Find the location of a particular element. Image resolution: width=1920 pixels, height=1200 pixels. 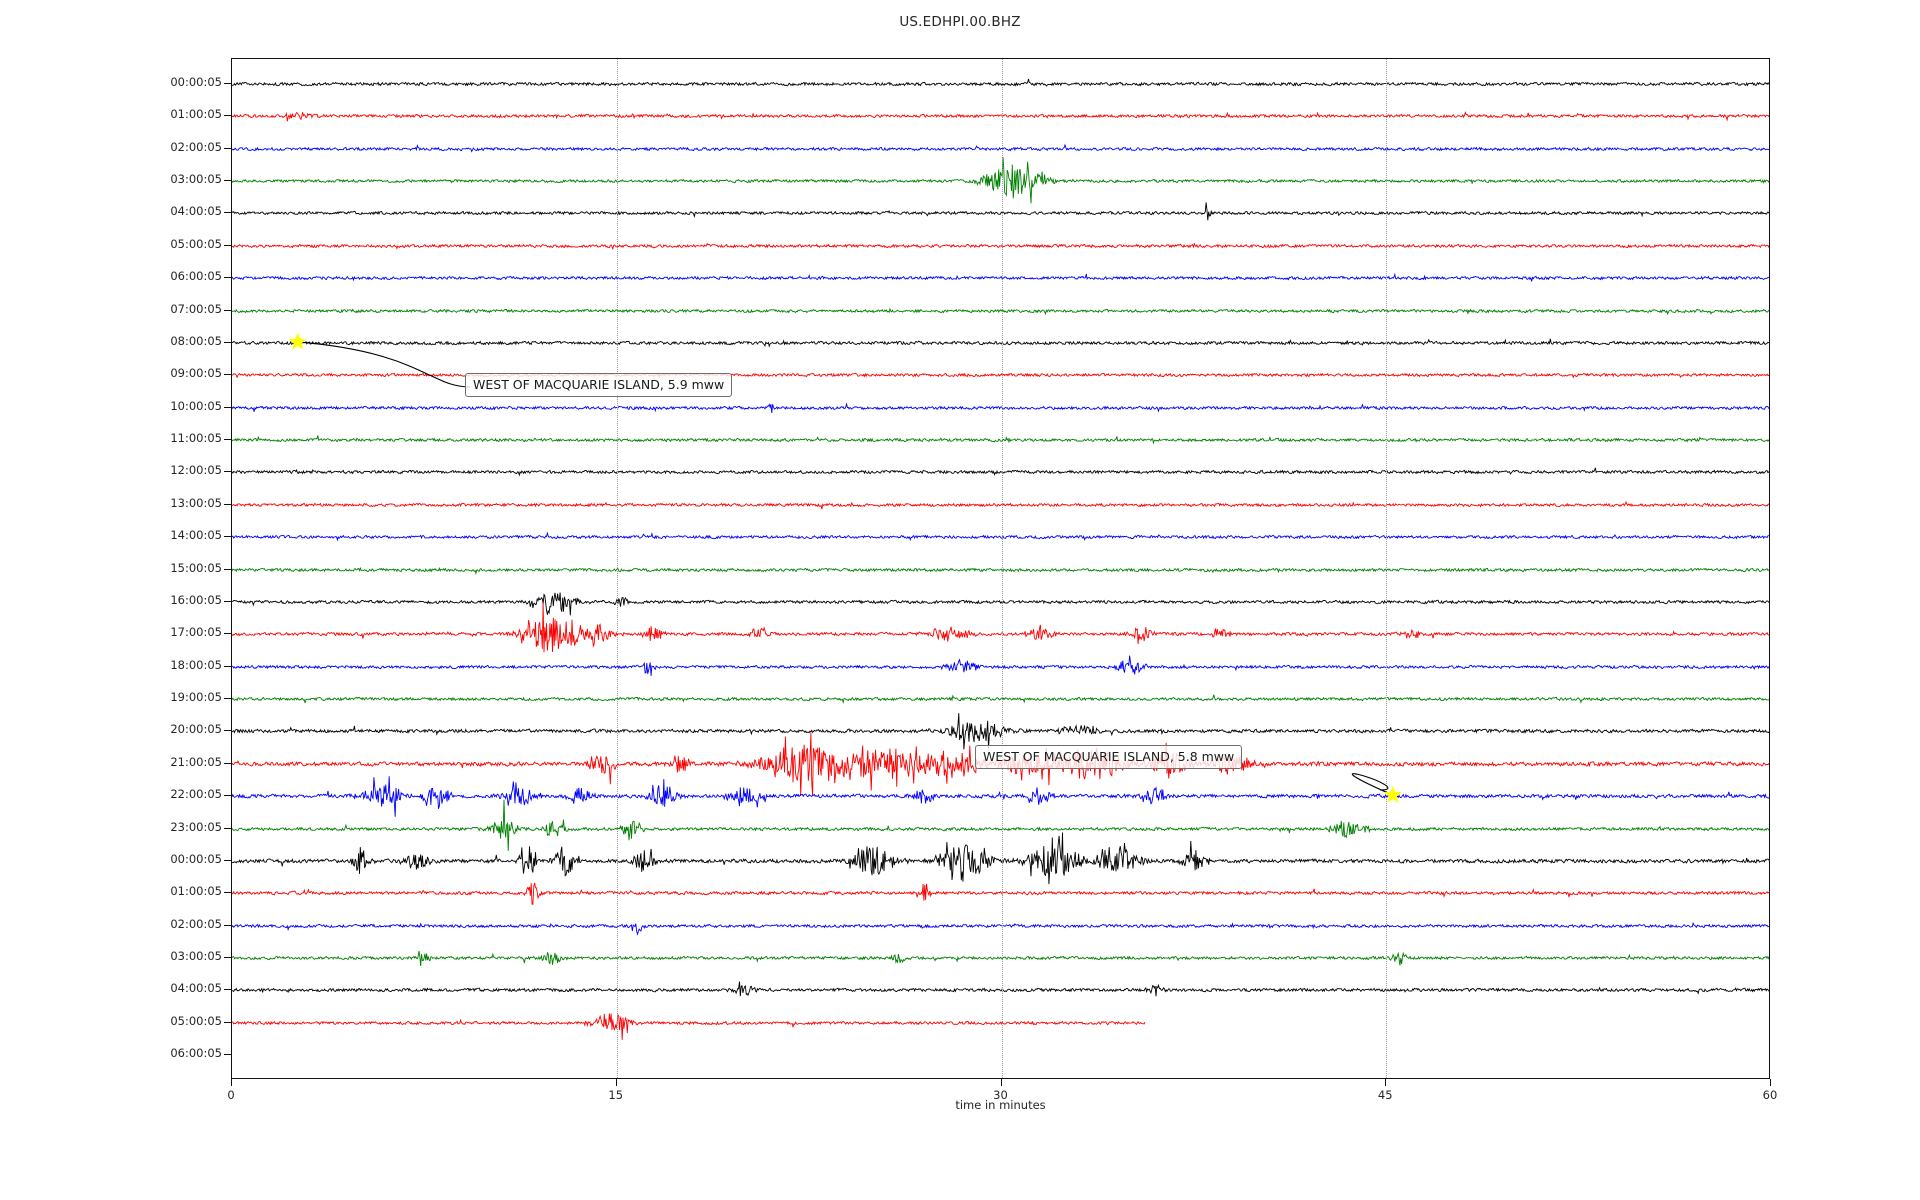

x-axis-tick-label: 15 is located at coordinates (616, 1095).